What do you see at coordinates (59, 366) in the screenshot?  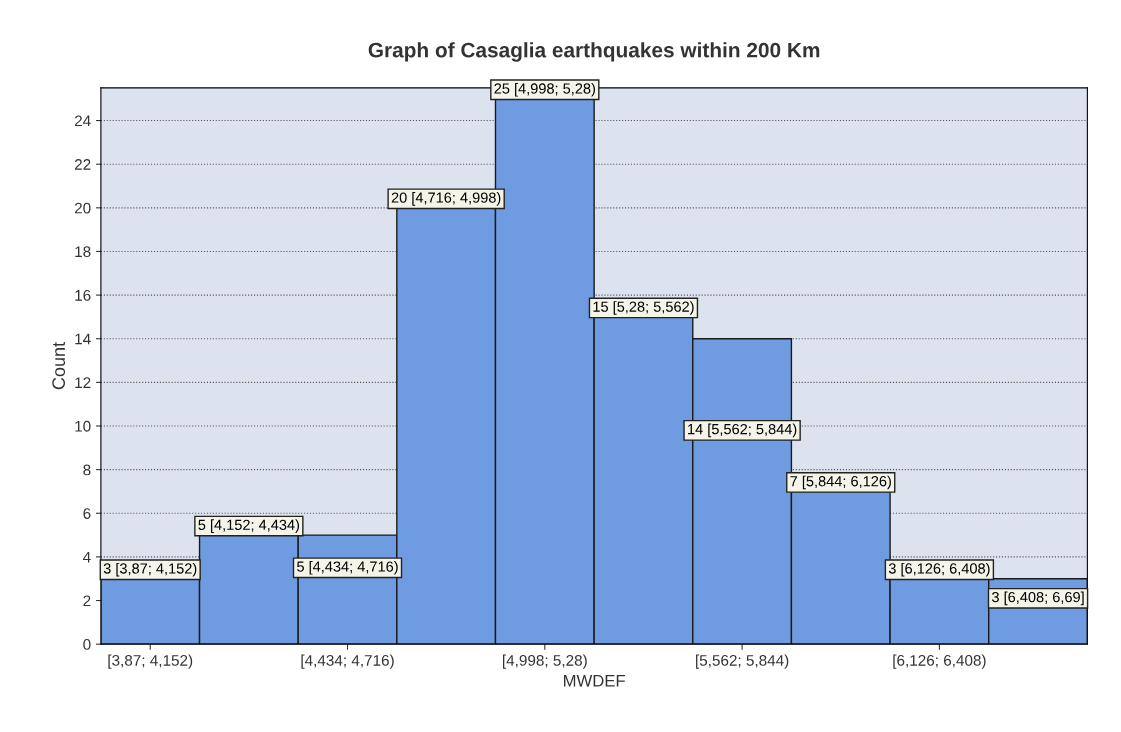 I see `y-axis-title: Count` at bounding box center [59, 366].